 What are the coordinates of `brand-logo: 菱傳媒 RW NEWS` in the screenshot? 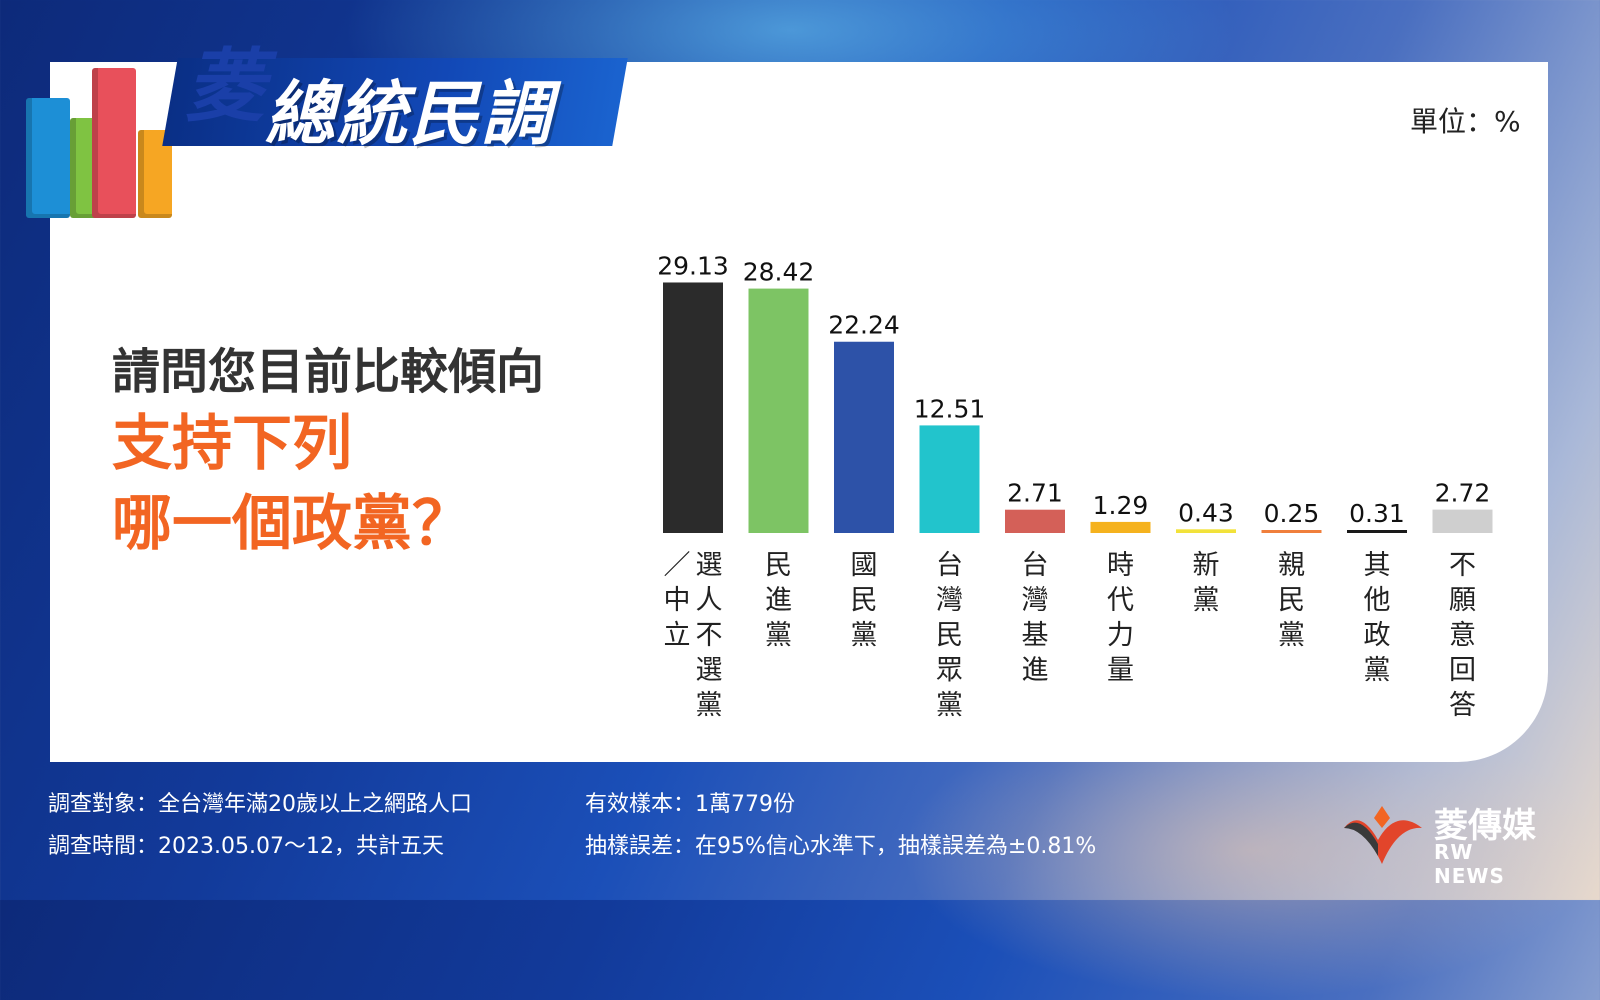 It's located at (1438, 843).